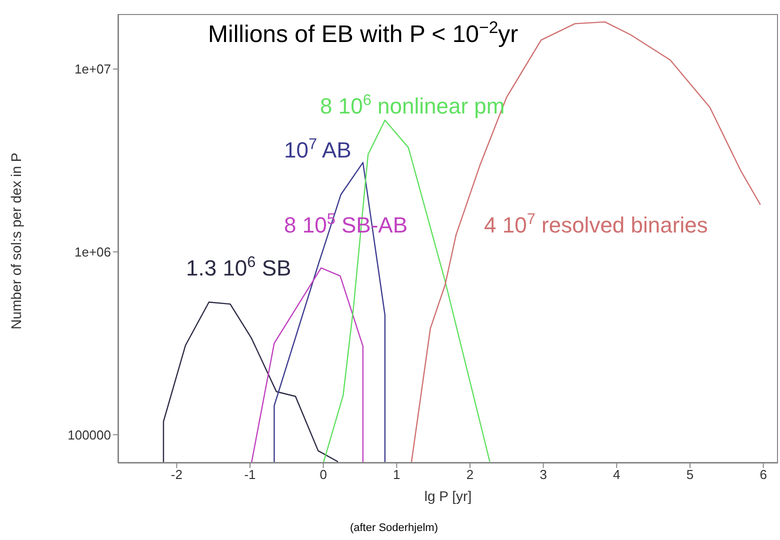 The image size is (780, 540). Describe the element at coordinates (250, 382) in the screenshot. I see `line-series` at that location.